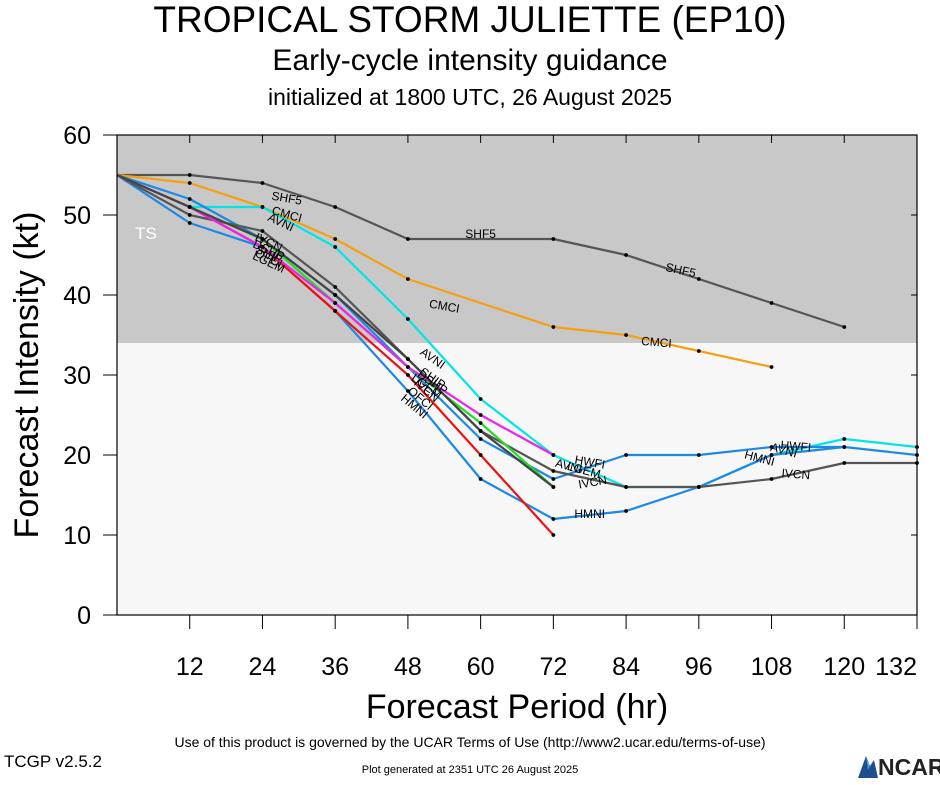 This screenshot has height=785, width=940. I want to click on x-tick-label: 84, so click(626, 667).